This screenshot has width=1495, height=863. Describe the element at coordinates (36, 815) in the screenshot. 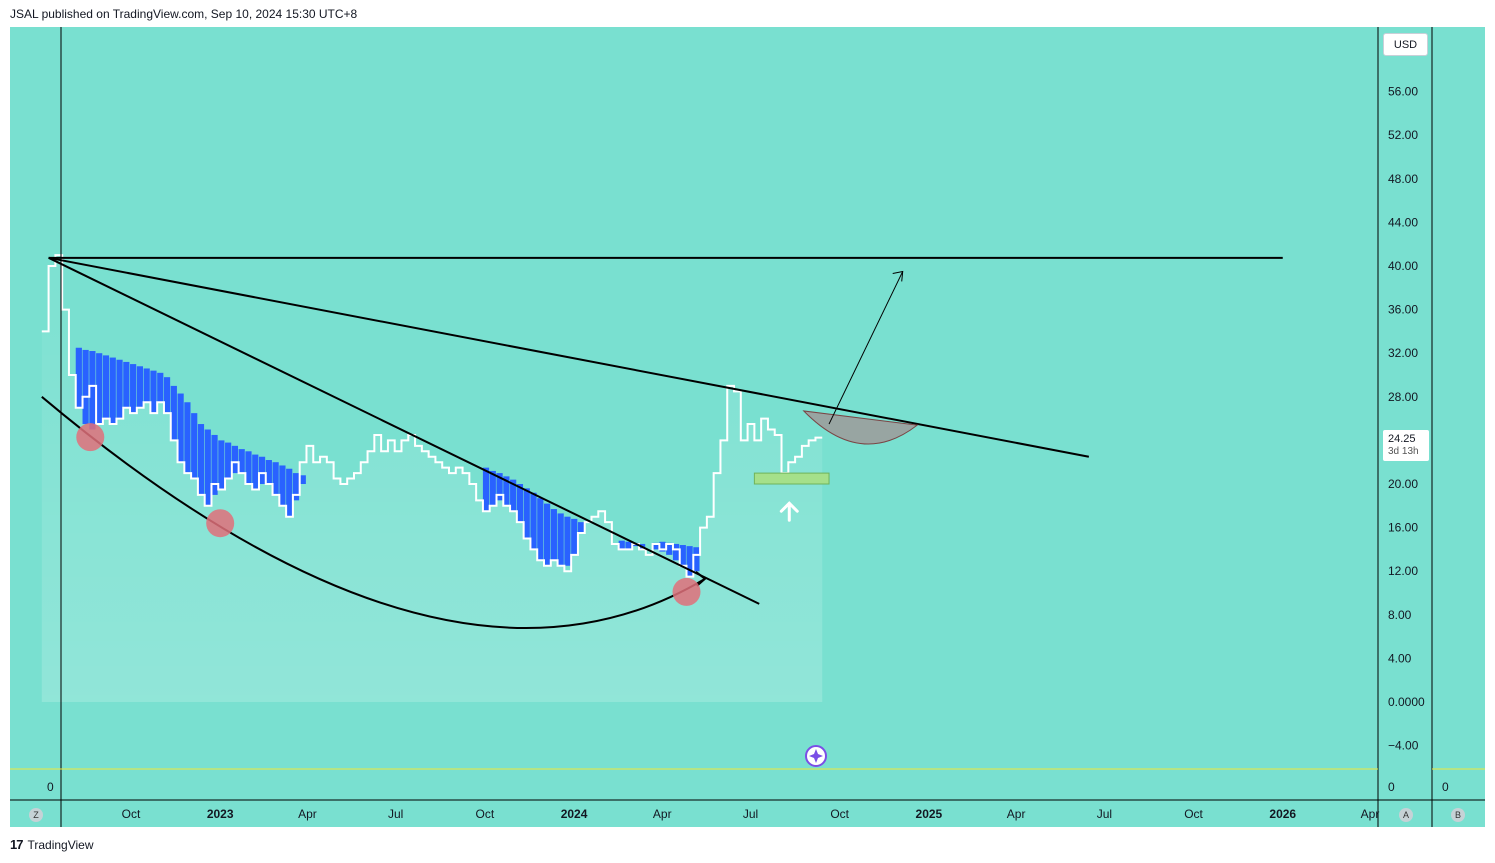

I see `zoom-reset-button: Z` at that location.